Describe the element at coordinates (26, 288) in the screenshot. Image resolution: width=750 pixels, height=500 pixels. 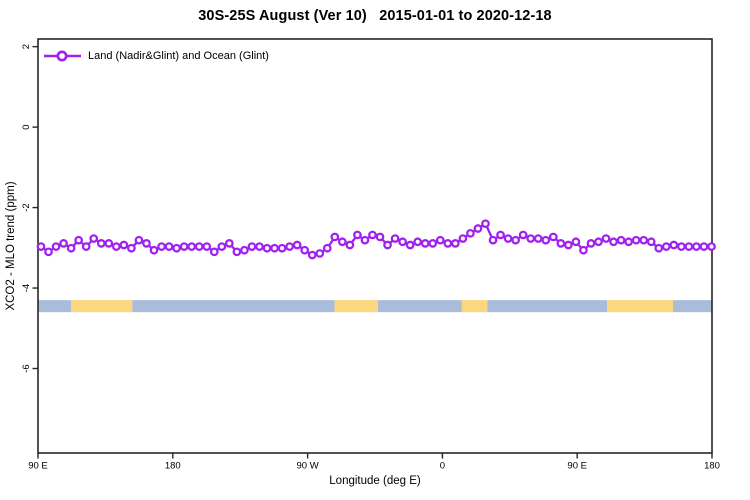
I see `y-tick-label: -4` at that location.